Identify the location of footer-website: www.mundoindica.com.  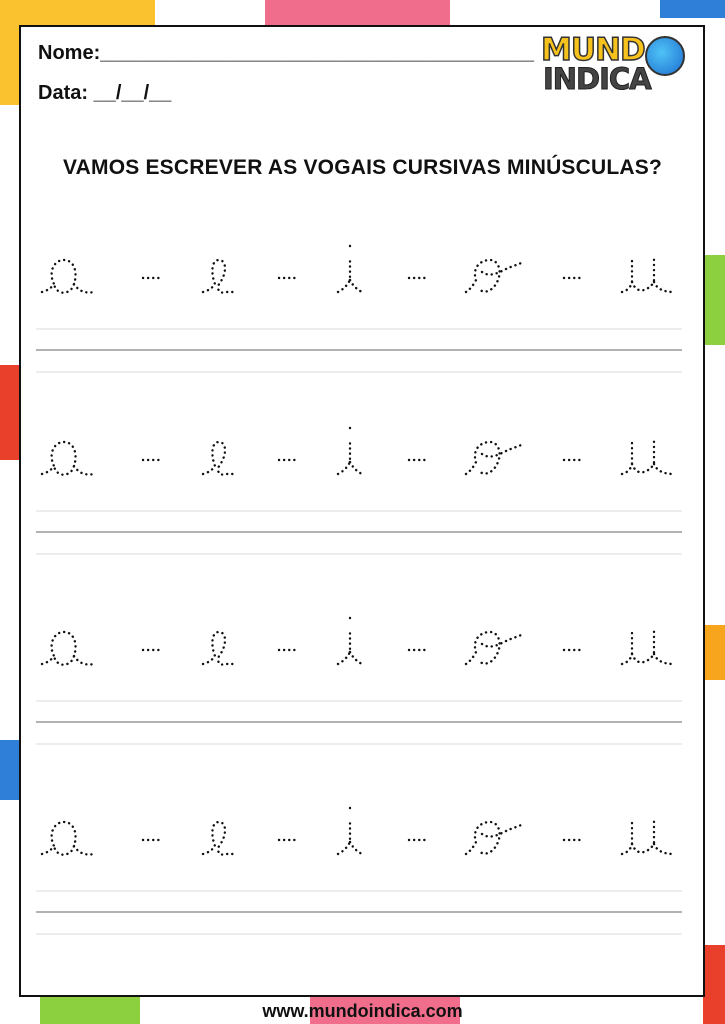
(362, 1011).